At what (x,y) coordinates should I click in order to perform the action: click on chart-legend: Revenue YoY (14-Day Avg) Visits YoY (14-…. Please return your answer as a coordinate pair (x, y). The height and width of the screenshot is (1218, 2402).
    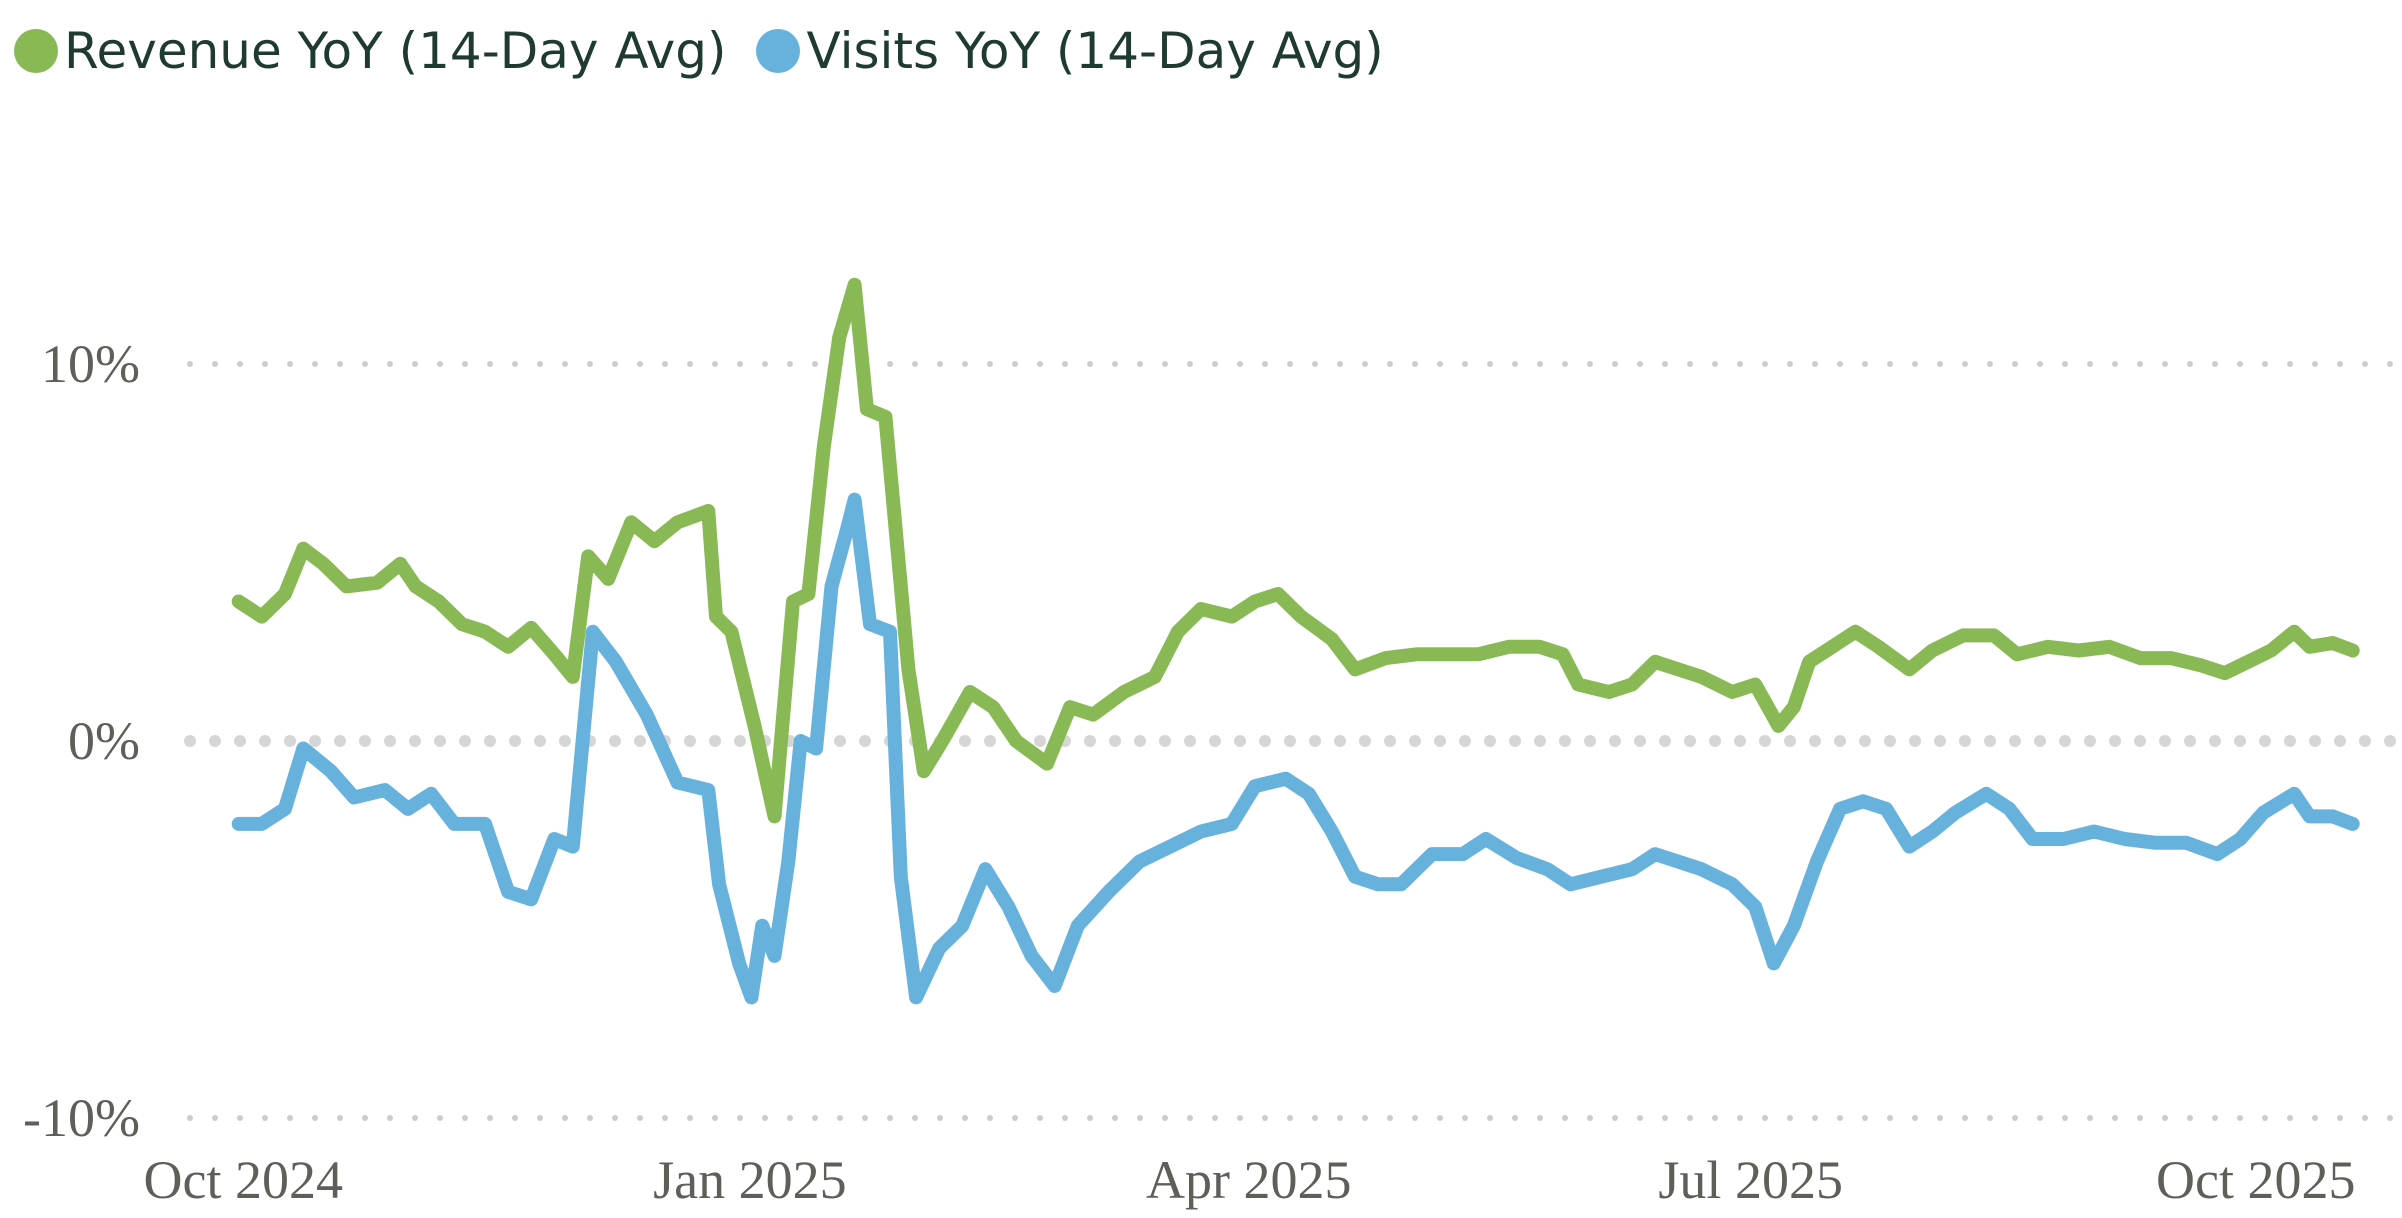
    Looking at the image, I should click on (699, 51).